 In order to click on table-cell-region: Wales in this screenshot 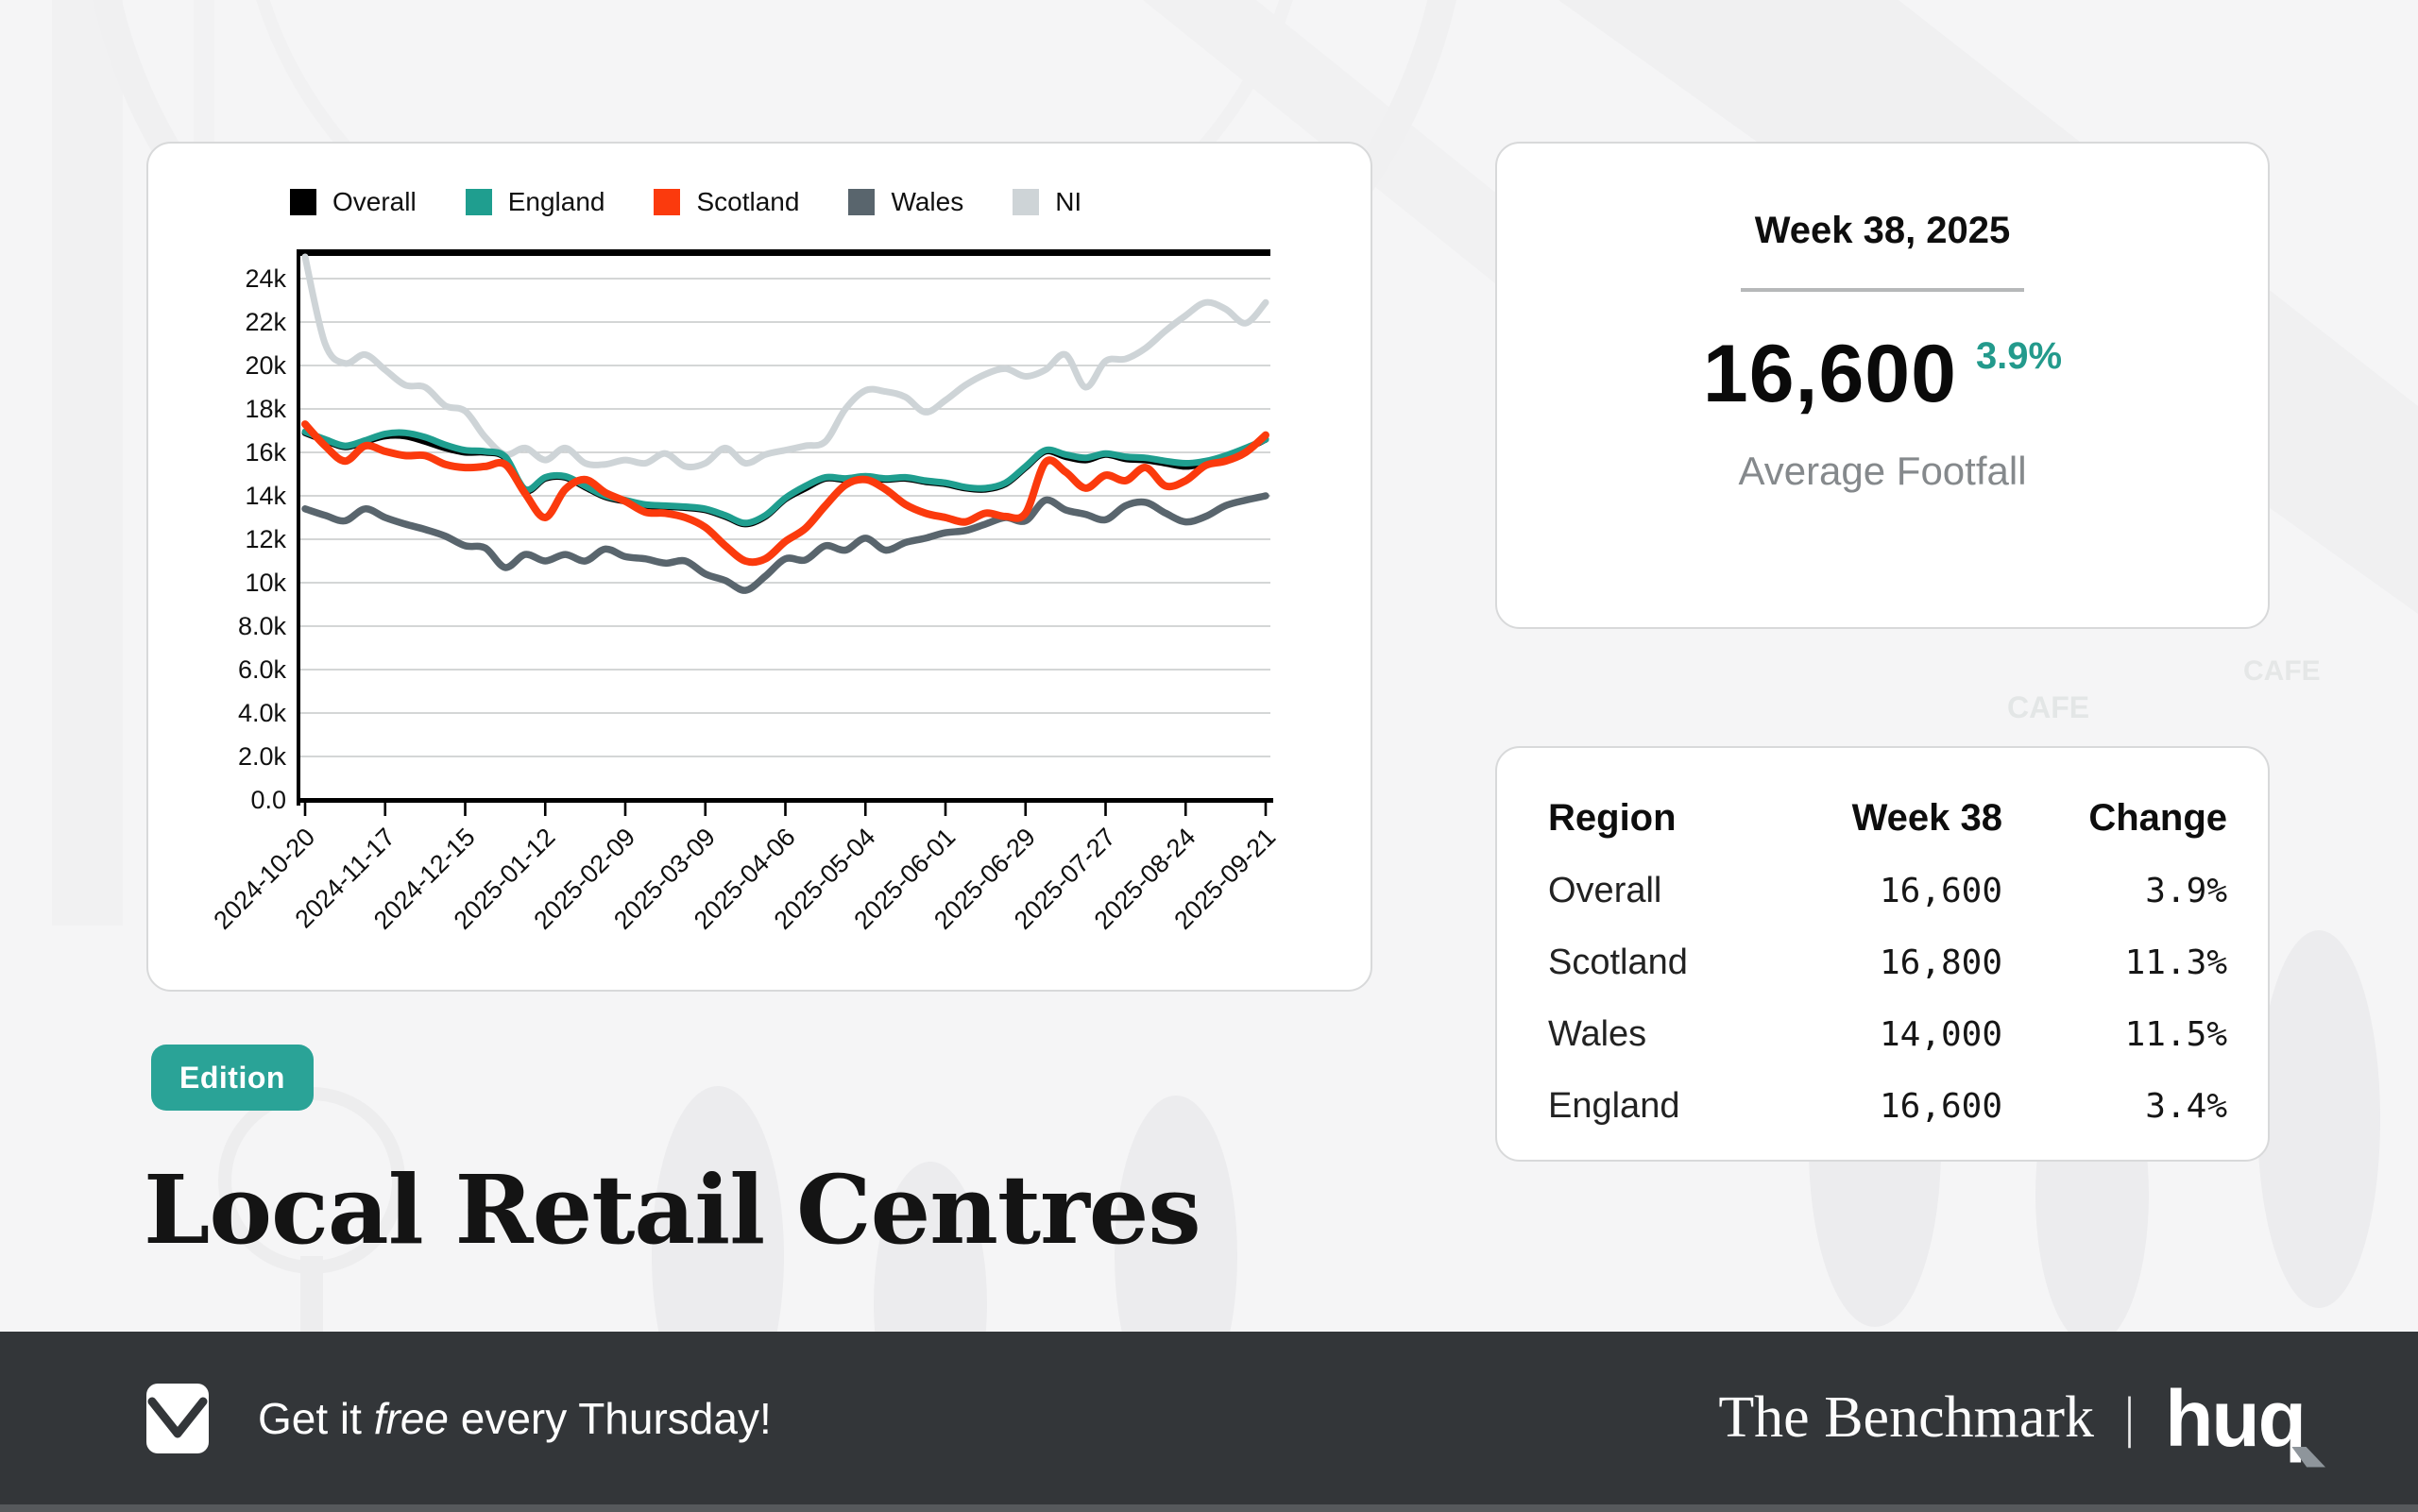, I will do `click(1597, 1034)`.